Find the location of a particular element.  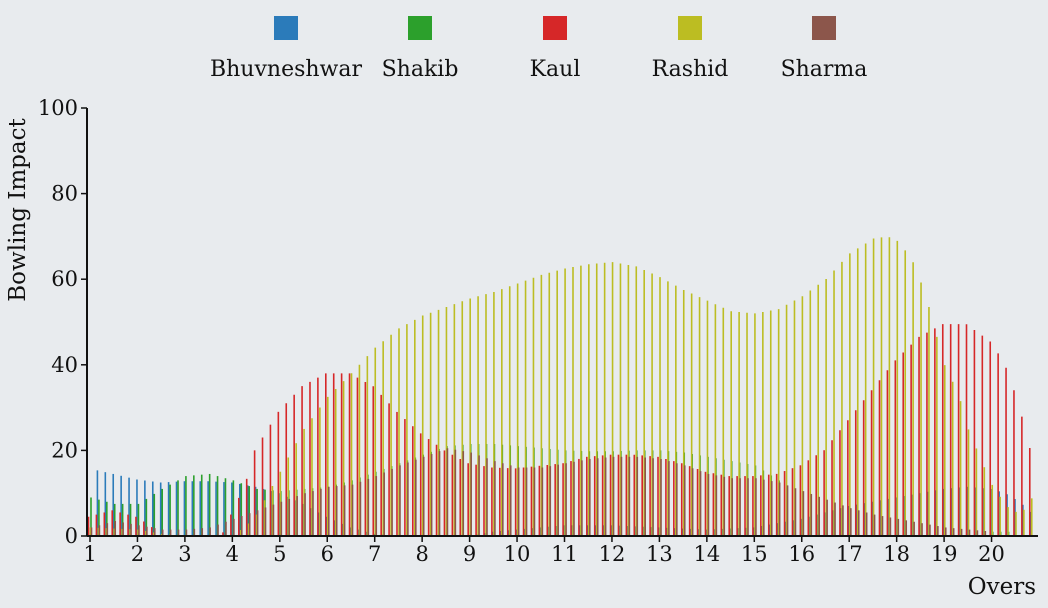

series-bhuvneshwar is located at coordinates (564, 503).